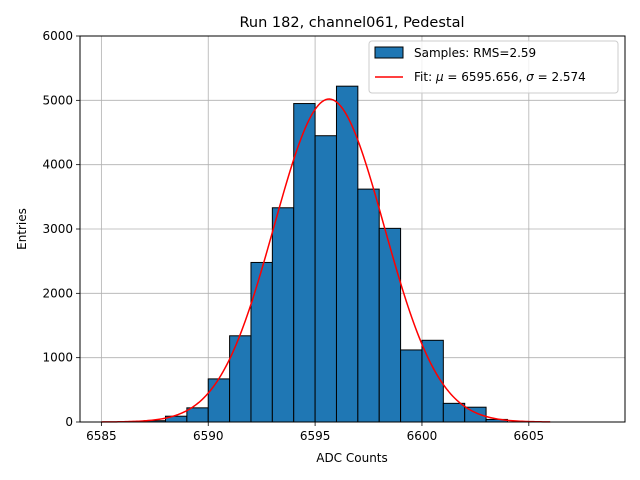  What do you see at coordinates (439, 77) in the screenshot?
I see `legend-fit-mu: μ` at bounding box center [439, 77].